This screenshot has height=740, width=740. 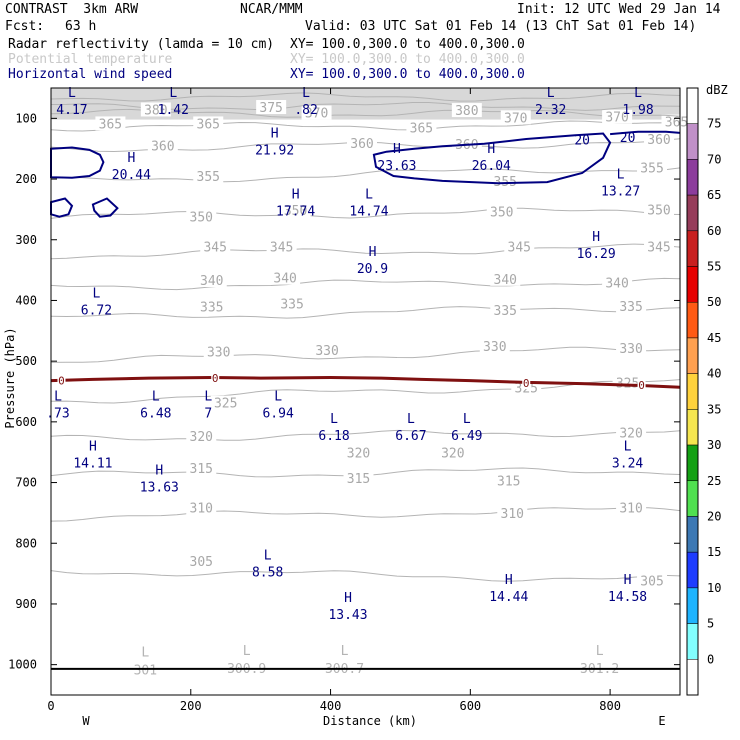 What do you see at coordinates (627, 597) in the screenshot?
I see `wind-extremum-value: 14.58` at bounding box center [627, 597].